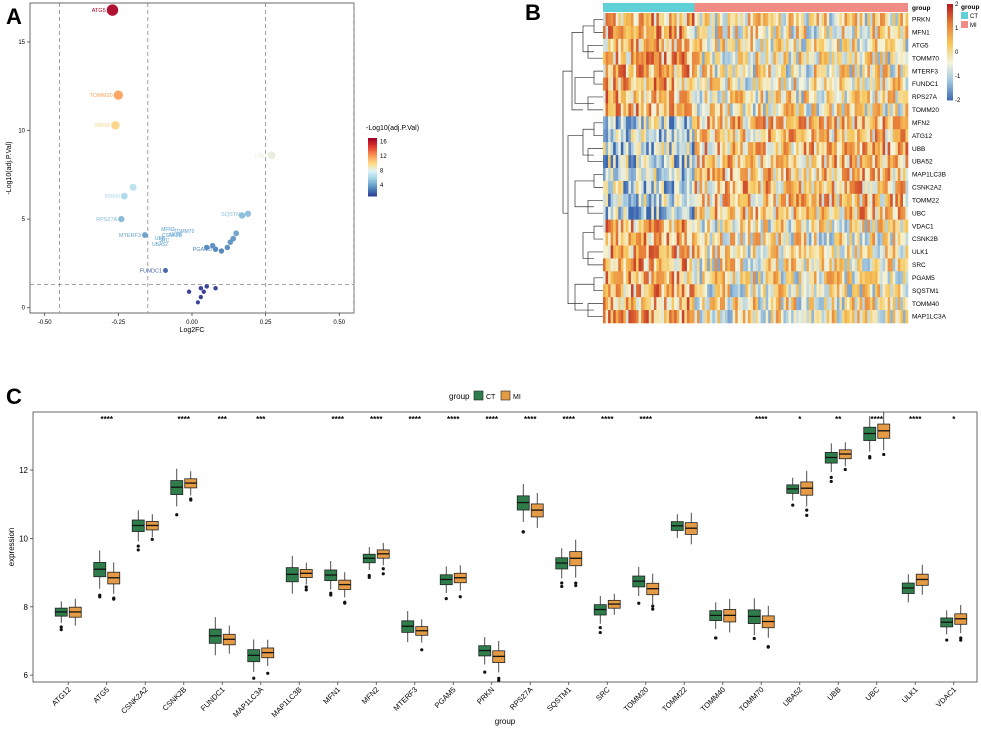  Describe the element at coordinates (925, 200) in the screenshot. I see `heatmap-row-label: TOMM22` at that location.